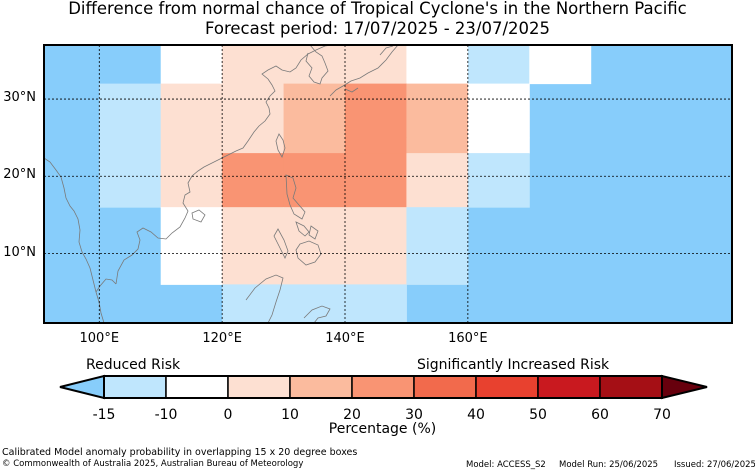 The height and width of the screenshot is (470, 755). Describe the element at coordinates (133, 365) in the screenshot. I see `reduced-risk-label: Reduced Risk` at that location.